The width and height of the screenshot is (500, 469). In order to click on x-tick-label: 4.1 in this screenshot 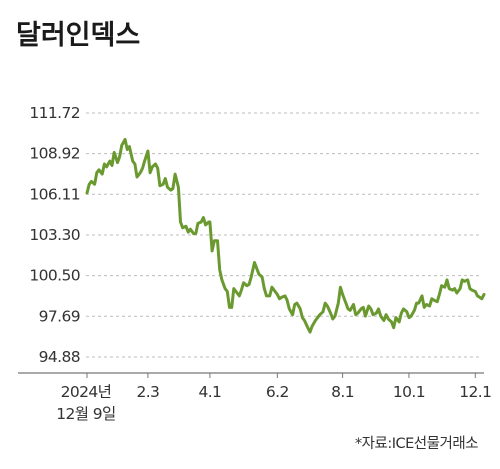, I will do `click(209, 392)`.